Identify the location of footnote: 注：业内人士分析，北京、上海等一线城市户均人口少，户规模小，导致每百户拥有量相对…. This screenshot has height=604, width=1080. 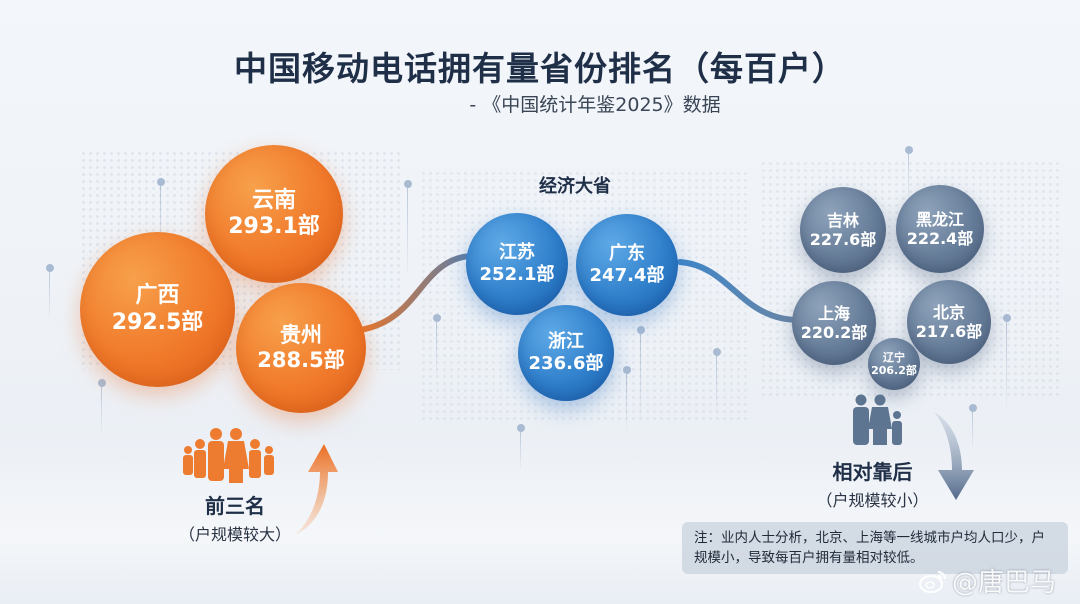
(875, 548).